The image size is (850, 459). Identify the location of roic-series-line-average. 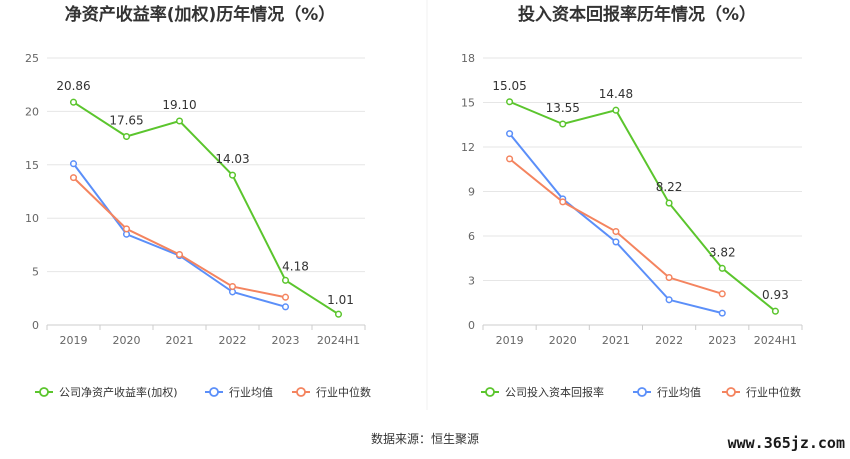
(615, 224).